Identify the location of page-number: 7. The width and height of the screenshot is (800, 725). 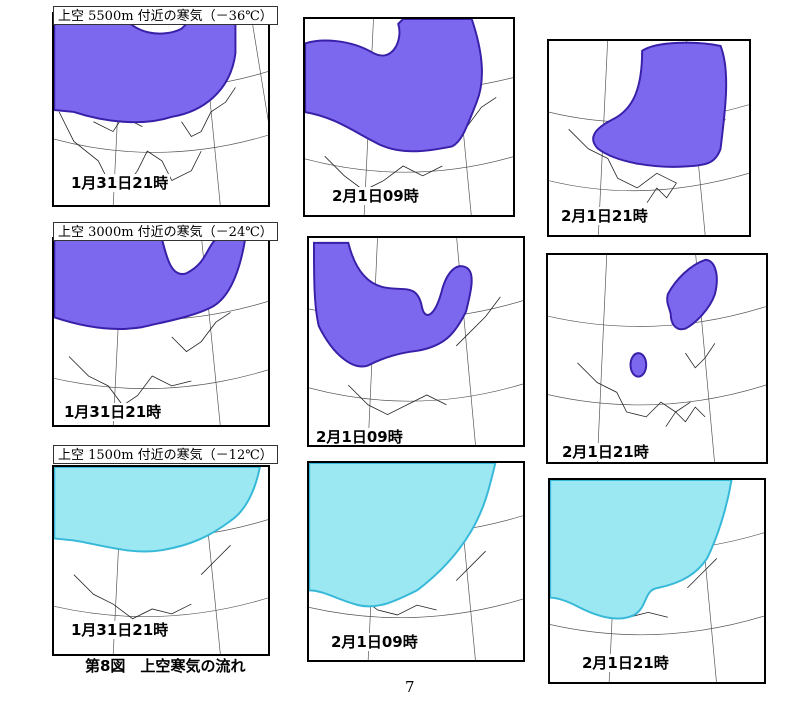
(410, 687).